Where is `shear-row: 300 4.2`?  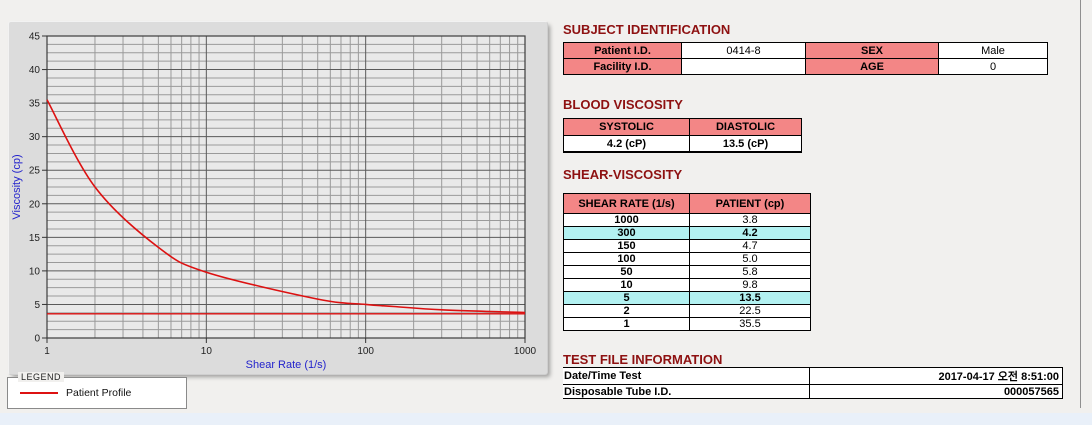 shear-row: 300 4.2 is located at coordinates (687, 233).